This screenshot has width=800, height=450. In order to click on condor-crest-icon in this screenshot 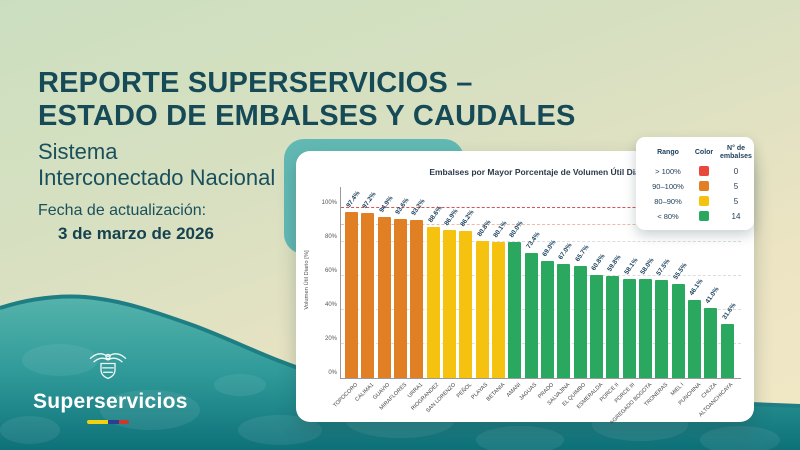, I will do `click(108, 366)`.